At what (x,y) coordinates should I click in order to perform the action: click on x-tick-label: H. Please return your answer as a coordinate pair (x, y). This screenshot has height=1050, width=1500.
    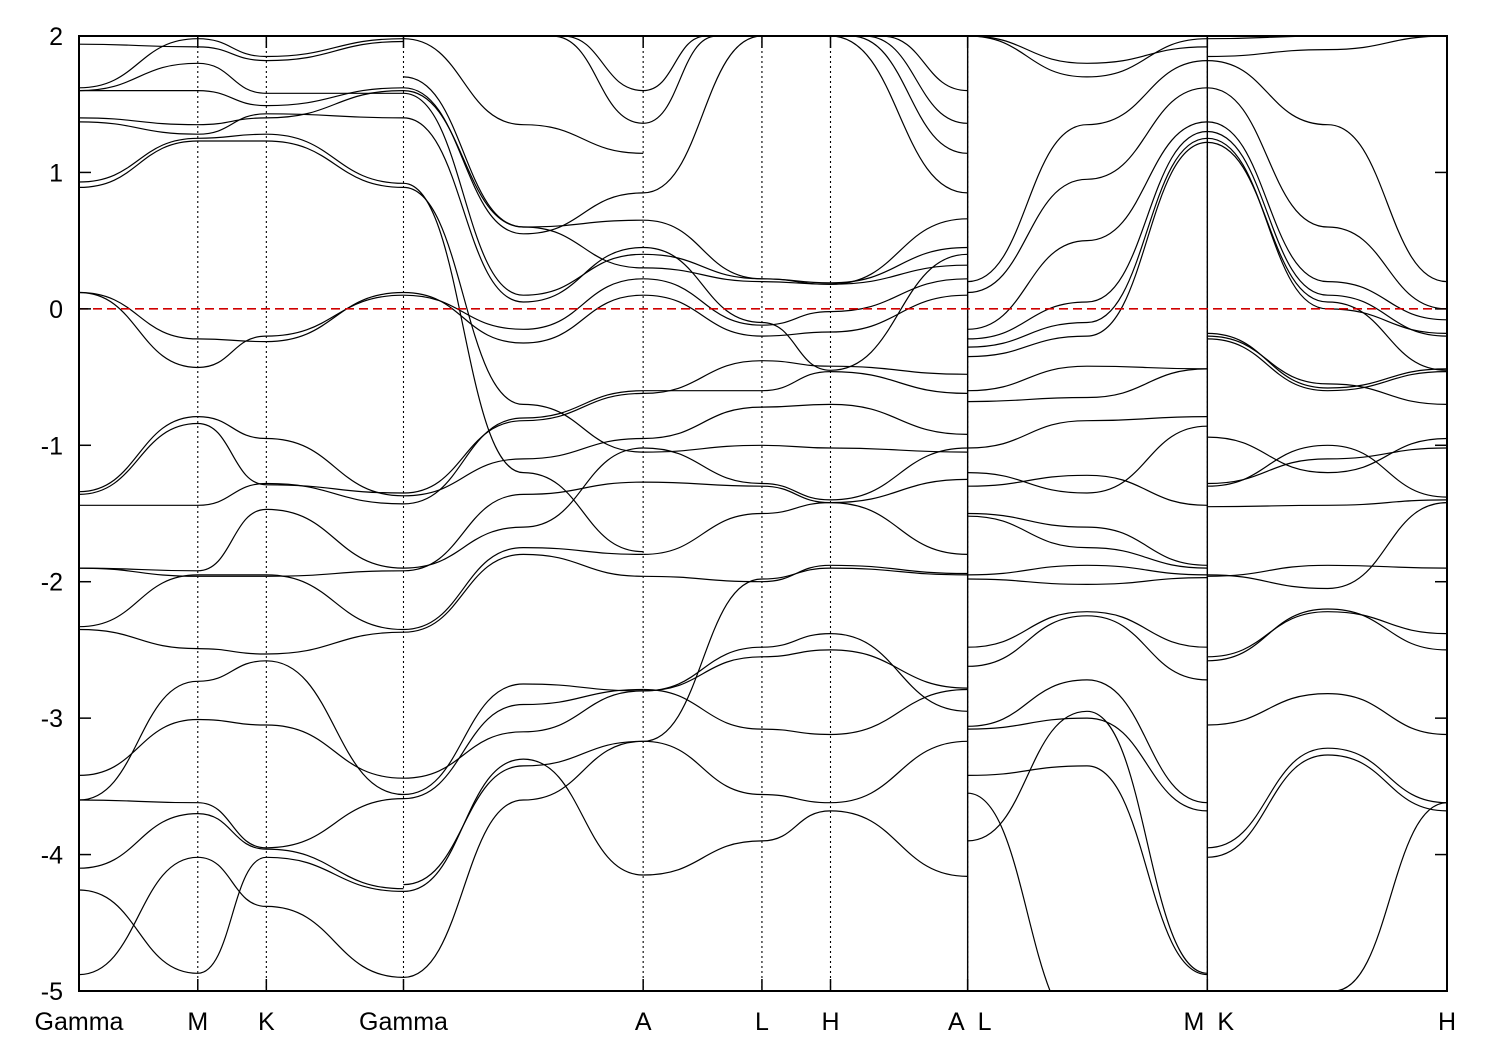
    Looking at the image, I should click on (830, 1022).